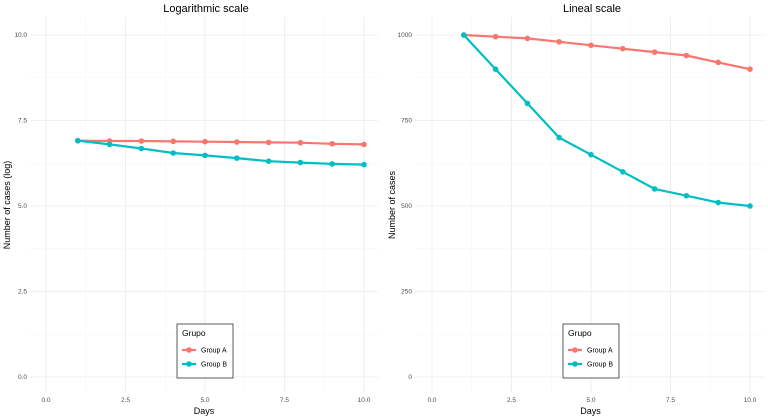  What do you see at coordinates (592, 9) in the screenshot?
I see `chart-title: Lineal scale` at bounding box center [592, 9].